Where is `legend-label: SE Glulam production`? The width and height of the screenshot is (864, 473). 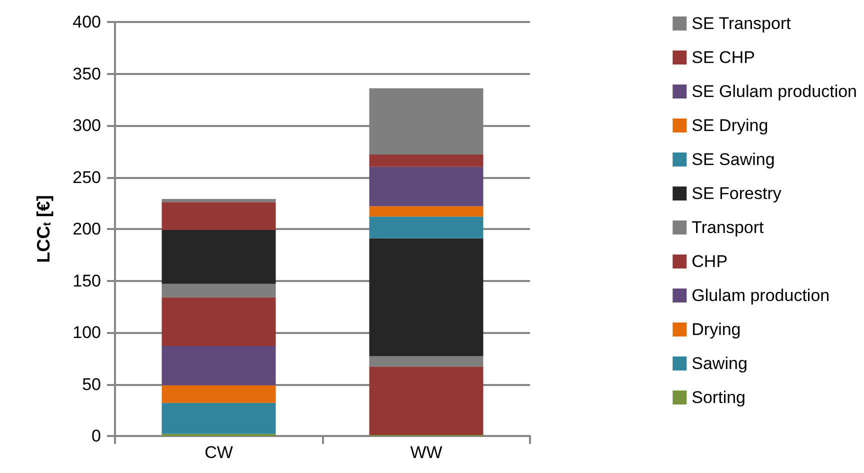 legend-label: SE Glulam production is located at coordinates (775, 91).